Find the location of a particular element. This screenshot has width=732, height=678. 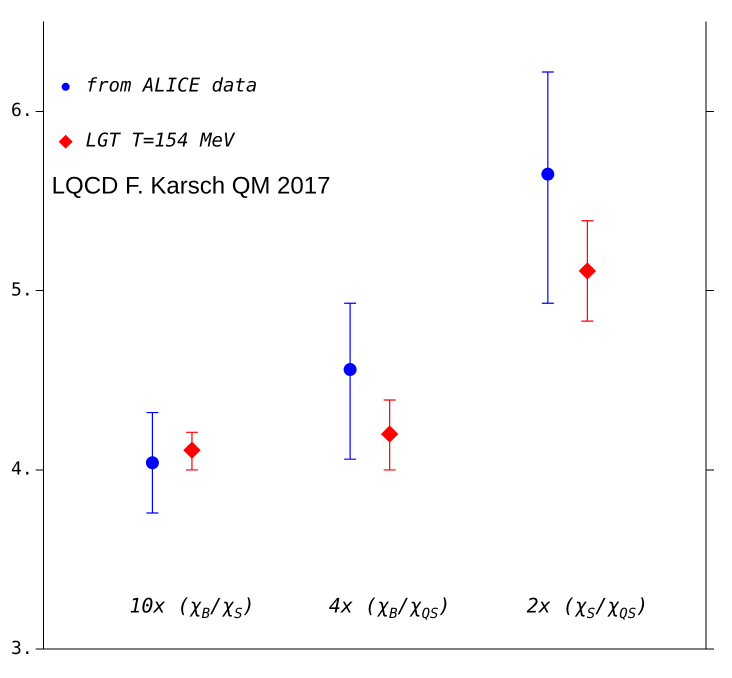

annotation: LQCD F. Karsch QM 2017 is located at coordinates (191, 186).